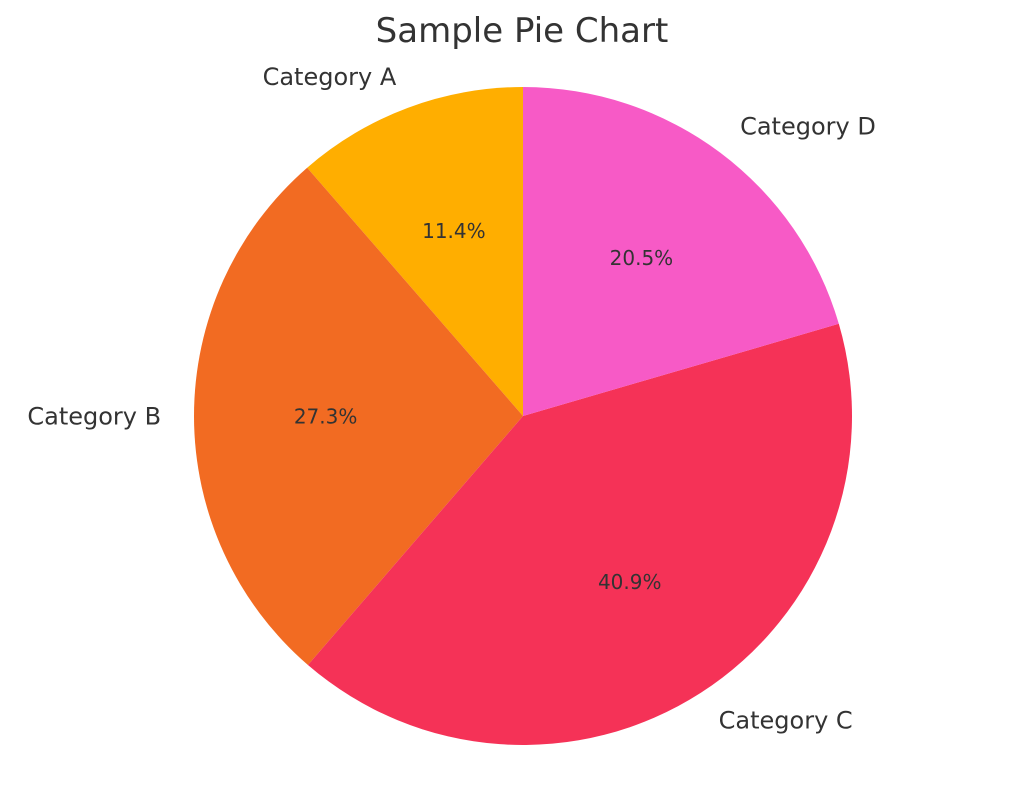  I want to click on chart-title: Sample Pie Chart, so click(522, 31).